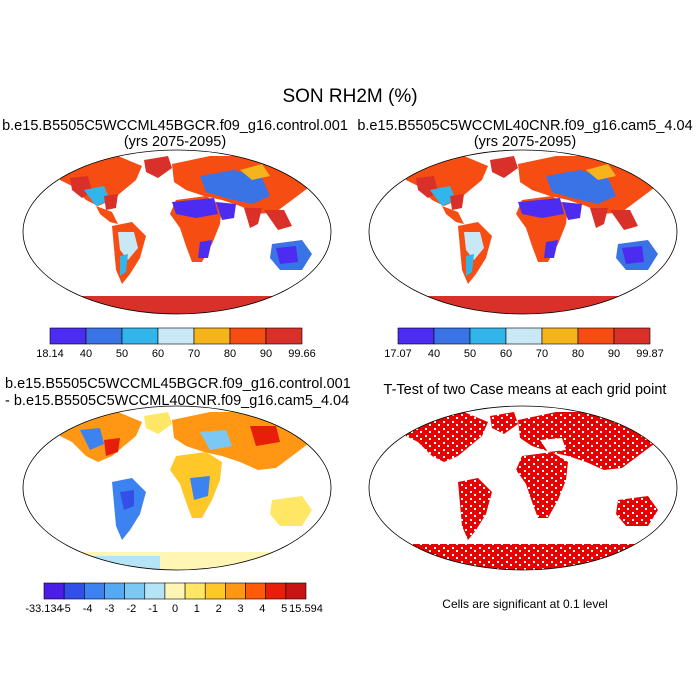  I want to click on map3-africa-blue, so click(200, 488).